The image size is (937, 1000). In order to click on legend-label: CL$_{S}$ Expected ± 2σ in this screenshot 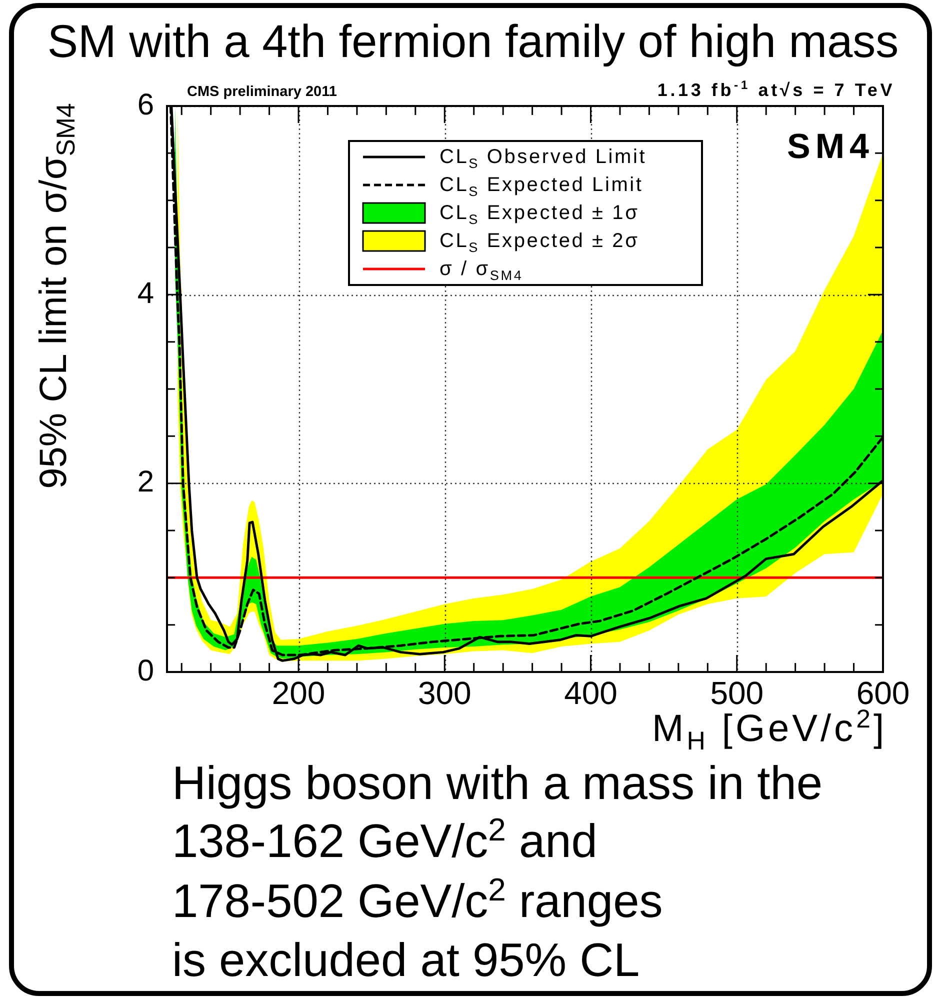, I will do `click(540, 242)`.